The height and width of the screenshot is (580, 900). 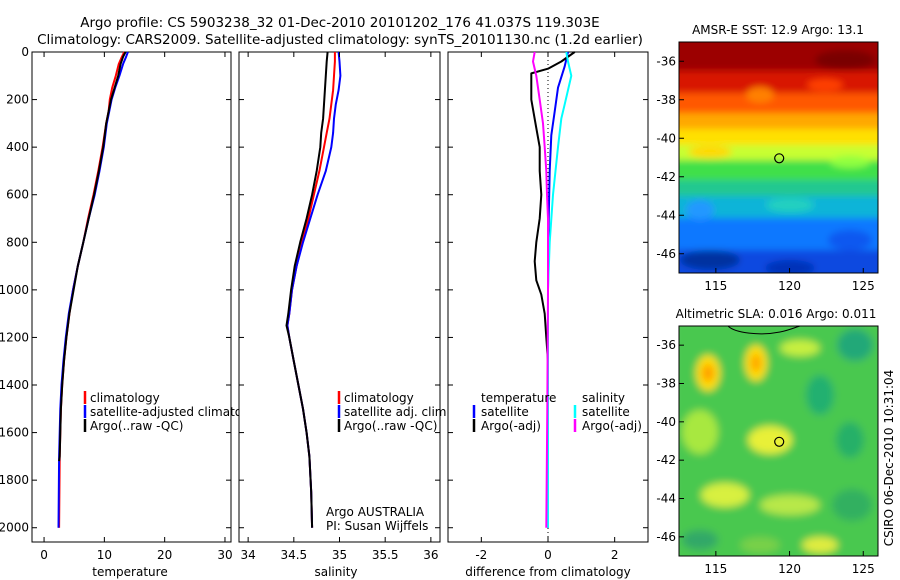 I want to click on temperature-profile-lines, so click(x=93, y=289).